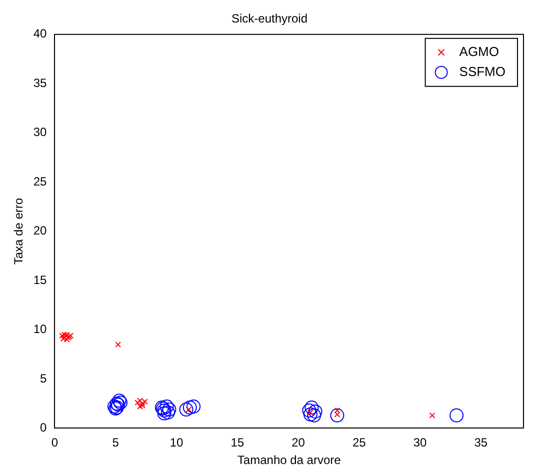  I want to click on x-tick-label: 35, so click(481, 443).